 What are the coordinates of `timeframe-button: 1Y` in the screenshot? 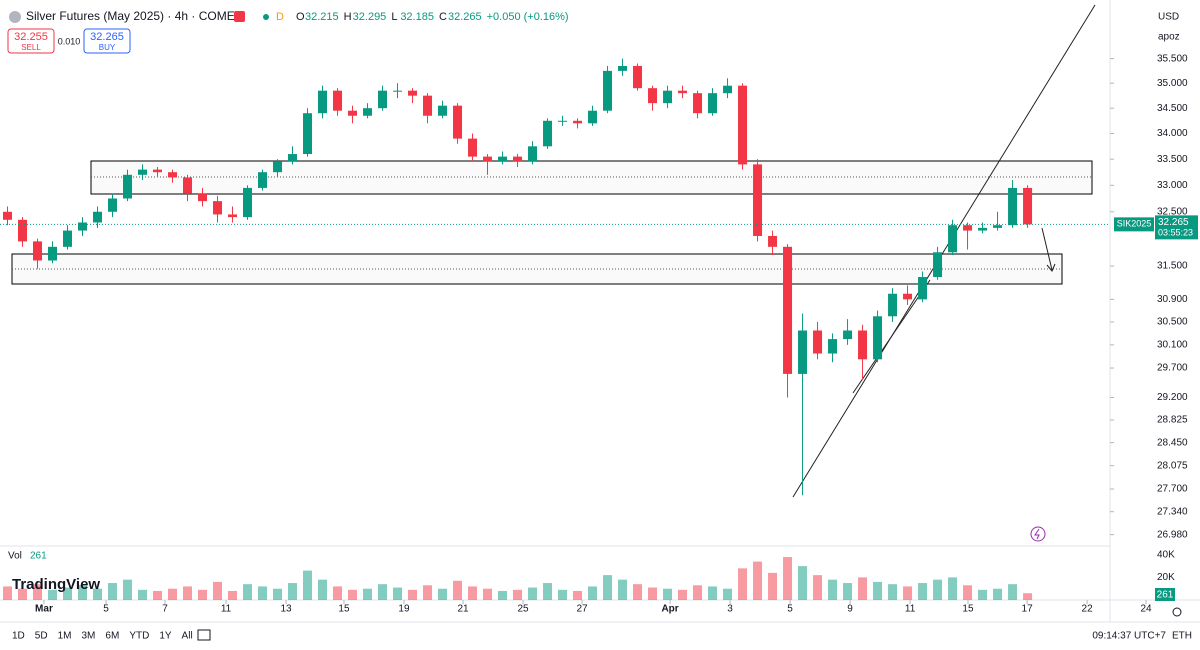 It's located at (165, 636).